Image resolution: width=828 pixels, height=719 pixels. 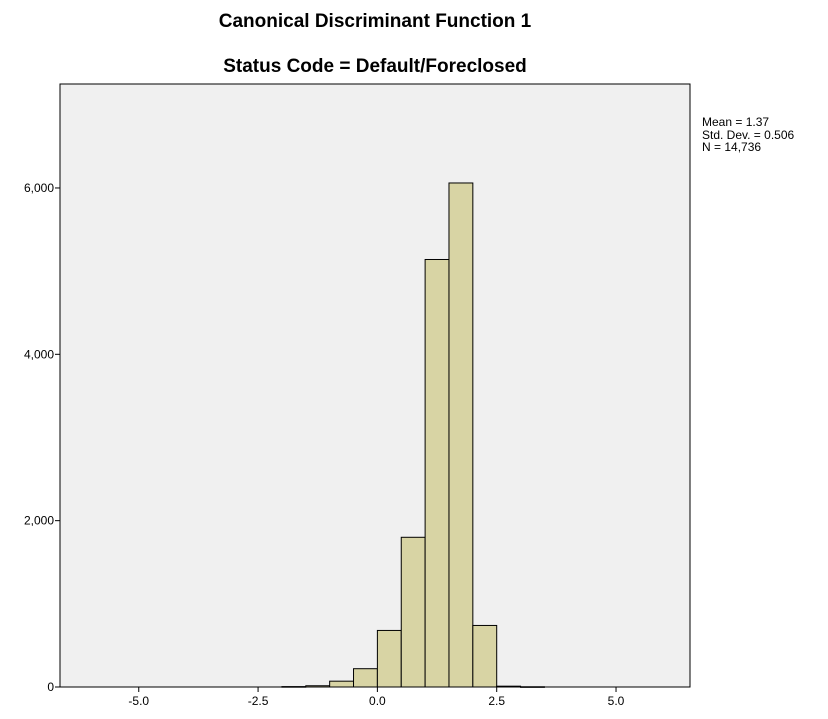 What do you see at coordinates (616, 701) in the screenshot?
I see `x-tick-label: 5.0` at bounding box center [616, 701].